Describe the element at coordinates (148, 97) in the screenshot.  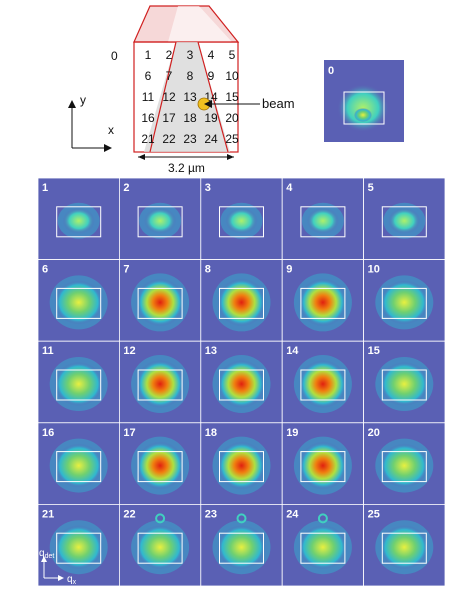
I see `grid-number-11: 11` at that location.